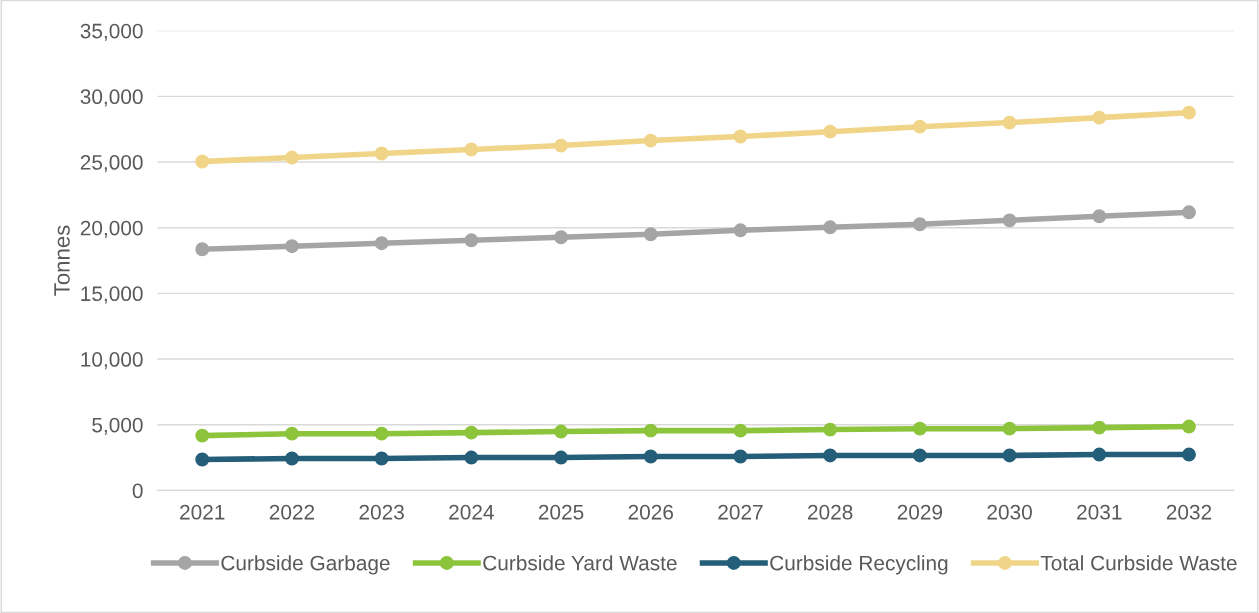  I want to click on x-tick-label: 2027, so click(740, 512).